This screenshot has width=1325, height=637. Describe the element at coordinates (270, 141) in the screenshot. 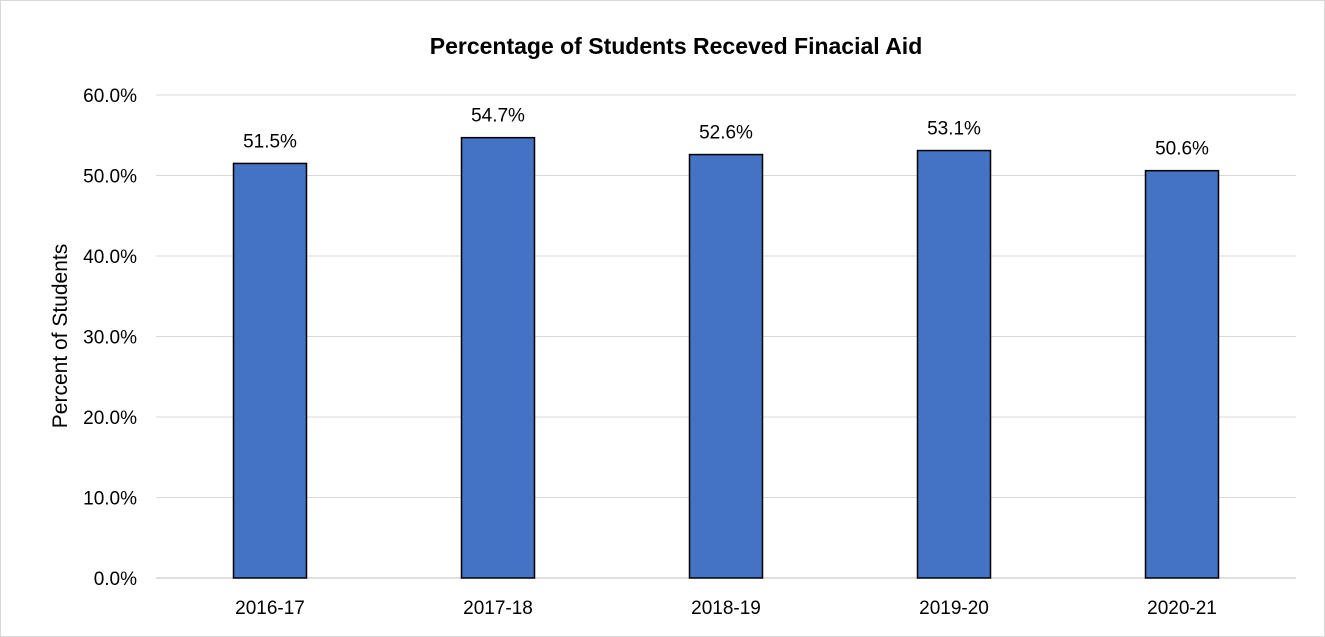

I see `data-label: 51.5%` at that location.